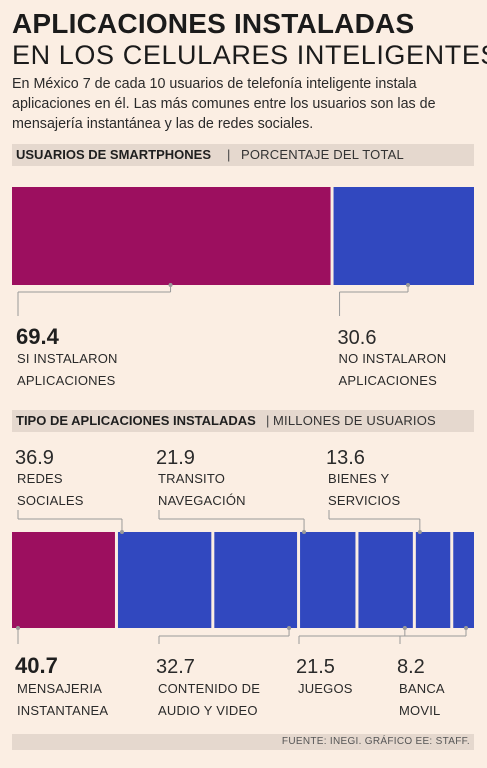 The height and width of the screenshot is (768, 487). I want to click on value-label: 21.9, so click(175, 458).